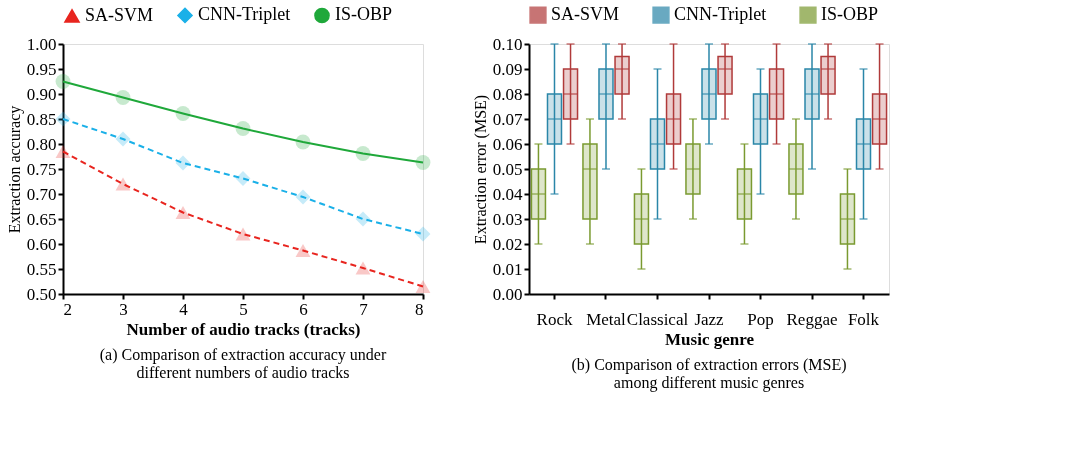  Describe the element at coordinates (863, 319) in the screenshot. I see `x-tick-label: Folk` at that location.